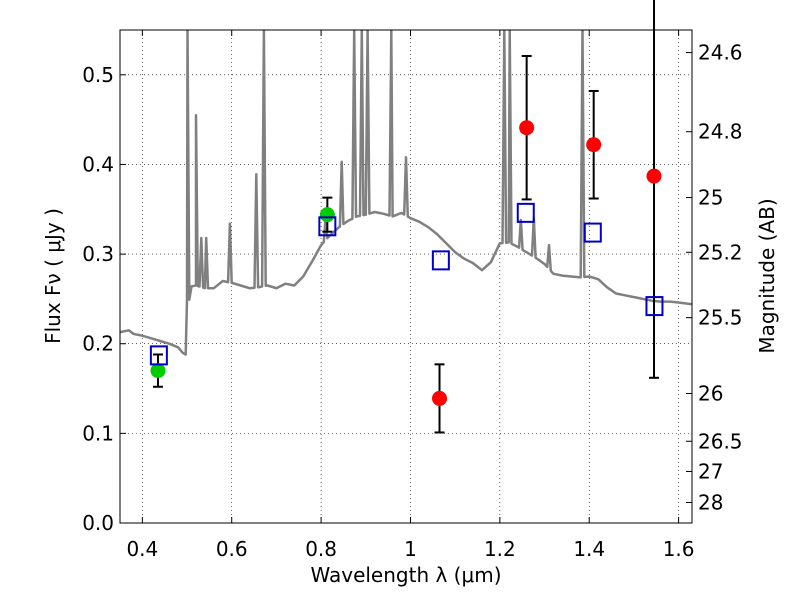 The height and width of the screenshot is (600, 800). I want to click on y-tick-label: 0.5, so click(98, 75).